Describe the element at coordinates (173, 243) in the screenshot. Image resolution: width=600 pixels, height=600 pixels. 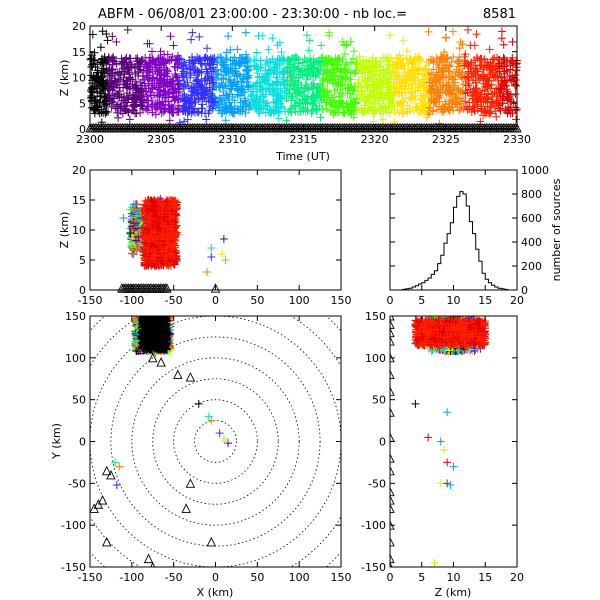
I see `x-height-points` at that location.